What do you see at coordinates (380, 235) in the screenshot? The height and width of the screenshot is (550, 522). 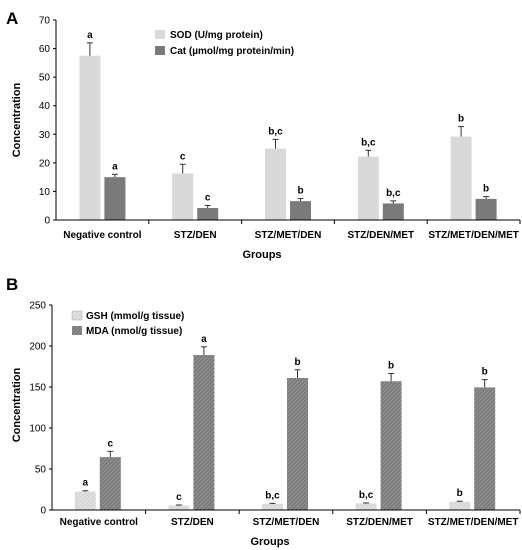 I see `panel-a-category-label: STZ/DEN/MET` at bounding box center [380, 235].